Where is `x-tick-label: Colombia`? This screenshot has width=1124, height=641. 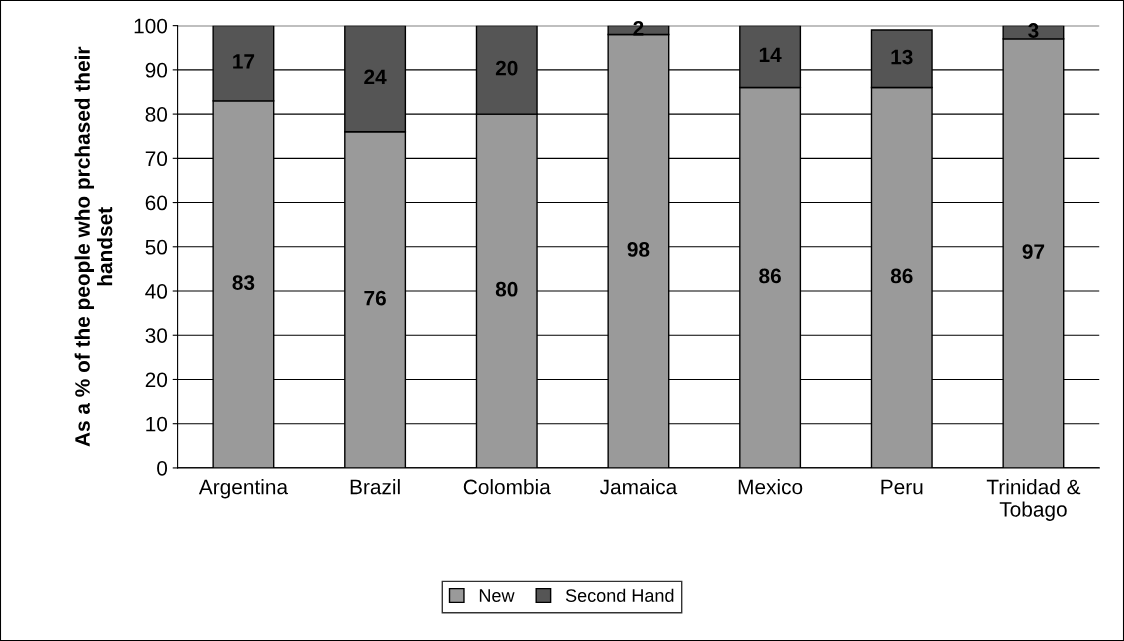 x-tick-label: Colombia is located at coordinates (507, 487).